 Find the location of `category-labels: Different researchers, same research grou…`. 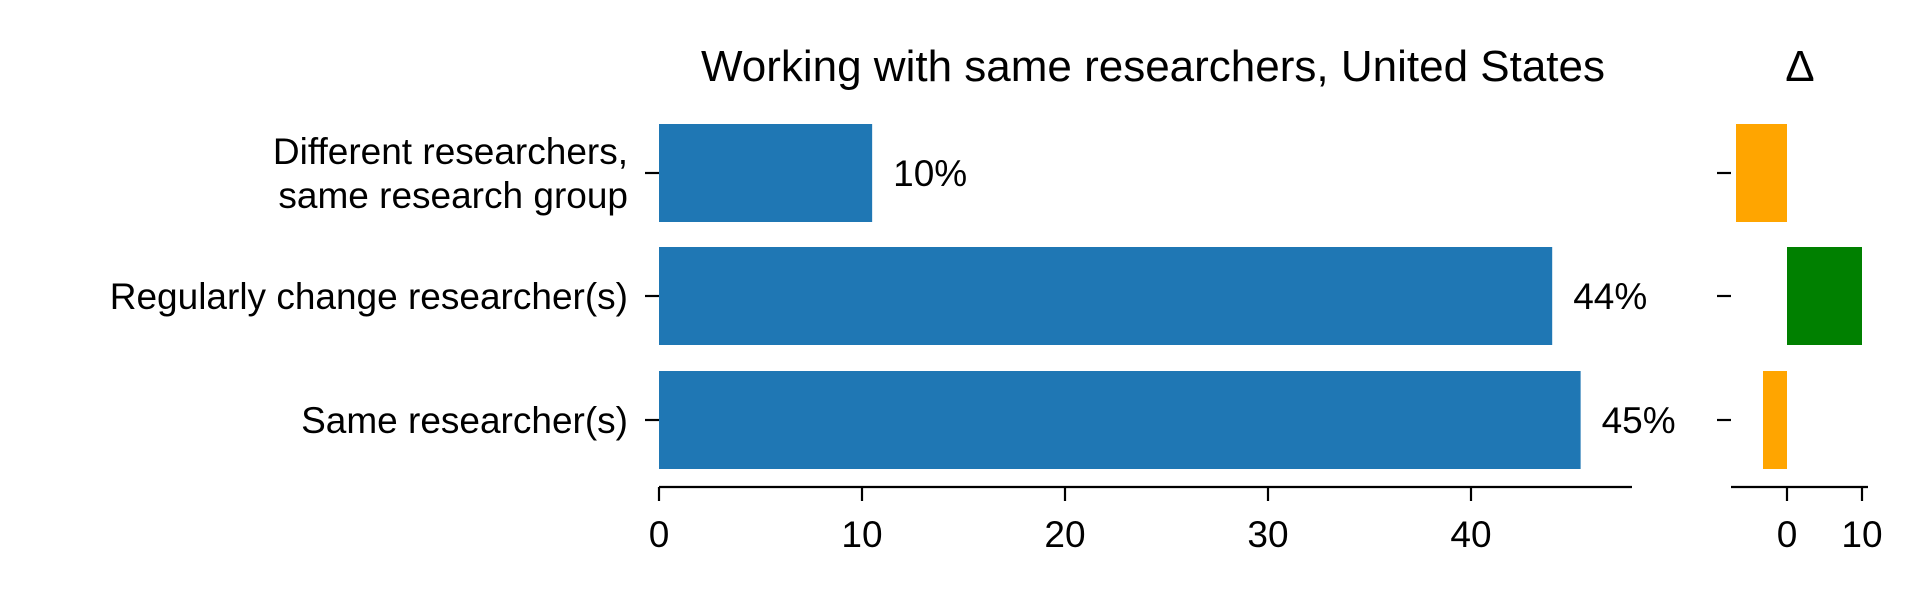

category-labels: Different researchers, same research grou… is located at coordinates (369, 286).